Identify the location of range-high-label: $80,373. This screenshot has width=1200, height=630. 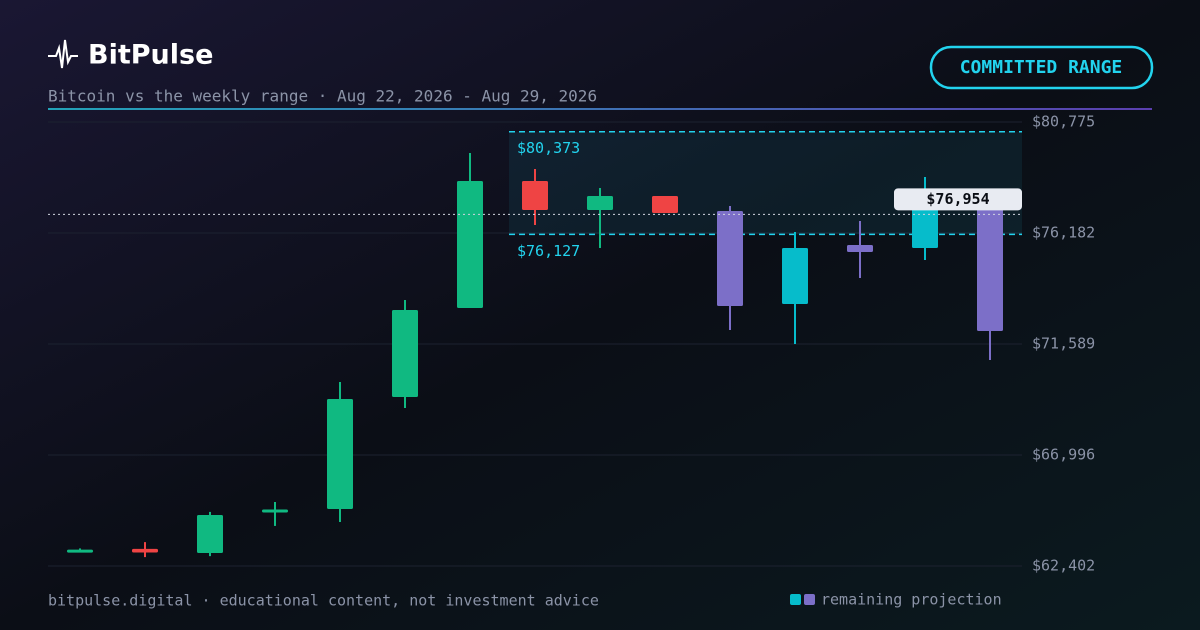
(548, 148).